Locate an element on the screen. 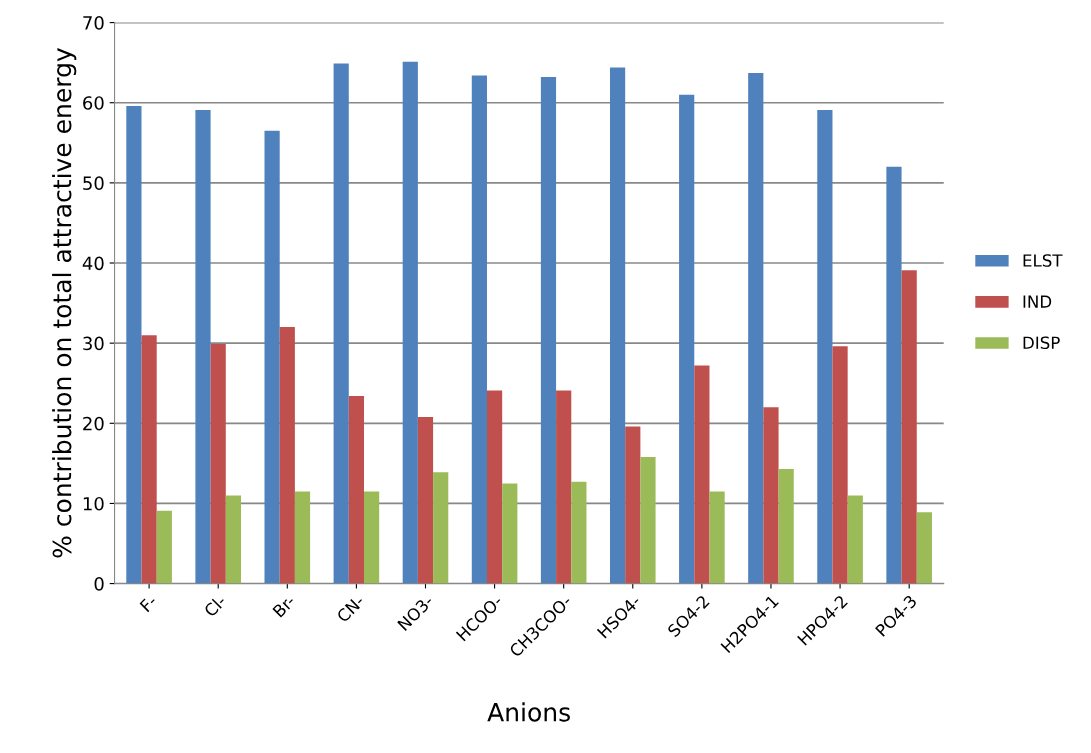 Image resolution: width=1091 pixels, height=753 pixels. y-axis-title: % contribution on total attractive energy is located at coordinates (64, 303).